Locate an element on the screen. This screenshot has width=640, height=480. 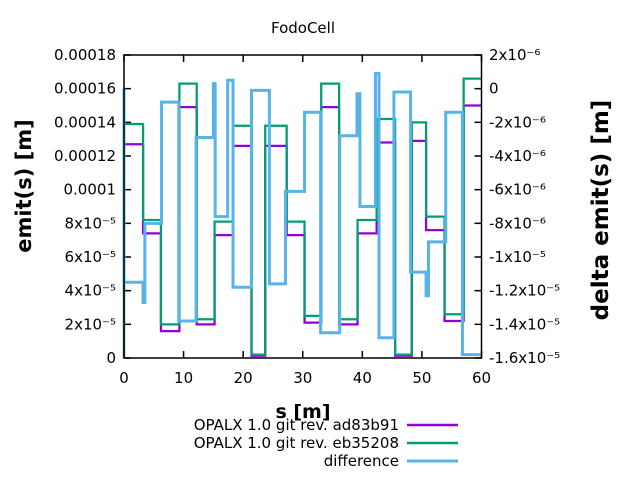
y-right-tick-label: -1x10⁻⁵ is located at coordinates (517, 257).